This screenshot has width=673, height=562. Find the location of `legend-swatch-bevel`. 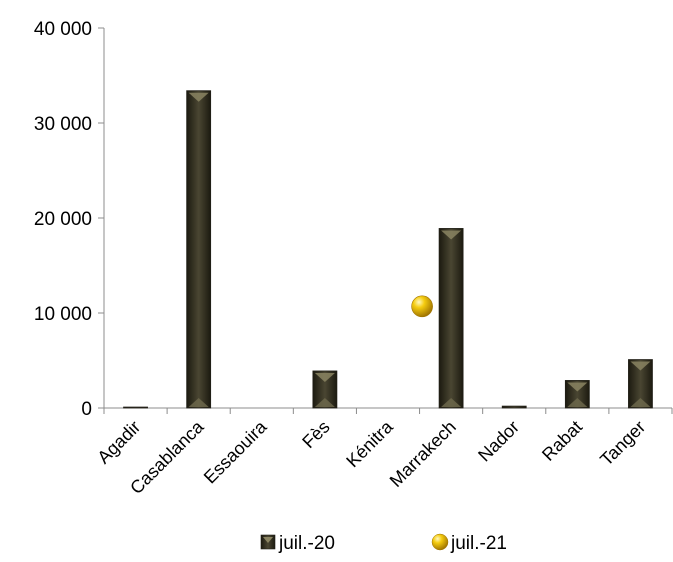

legend-swatch-bevel is located at coordinates (268, 540).